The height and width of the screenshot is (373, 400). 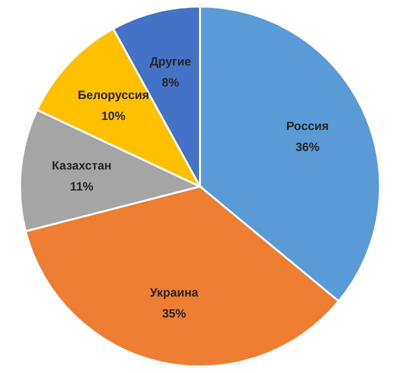 I want to click on slice-label: Другие, so click(x=171, y=61).